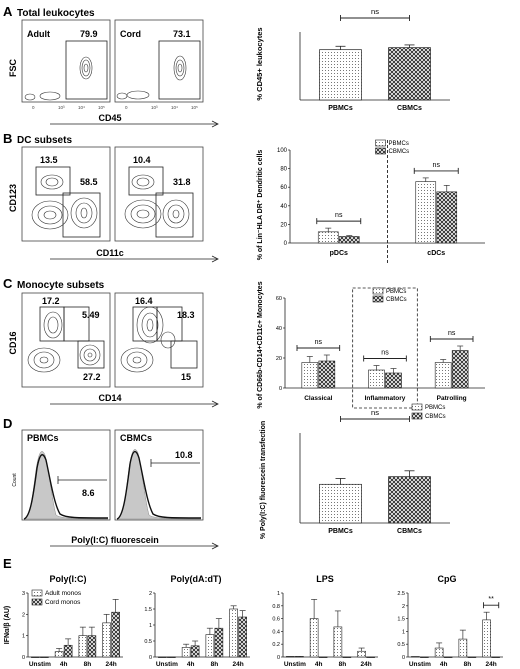  What do you see at coordinates (444, 664) in the screenshot?
I see `category-label: 4h` at bounding box center [444, 664].